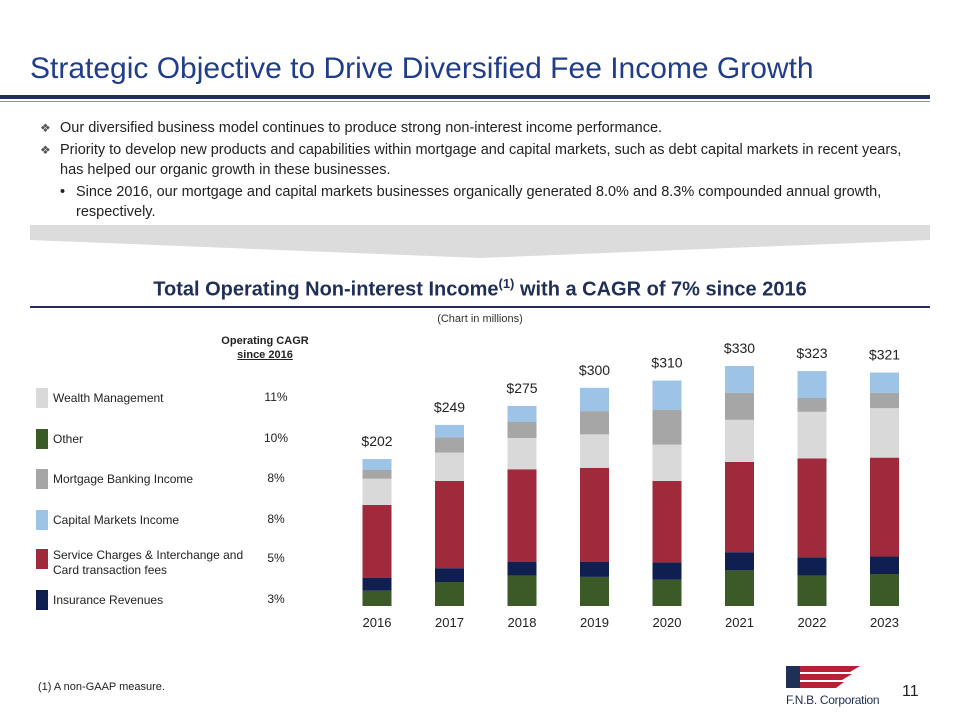 The height and width of the screenshot is (720, 960). I want to click on legend-label: Capital Markets Income, so click(116, 520).